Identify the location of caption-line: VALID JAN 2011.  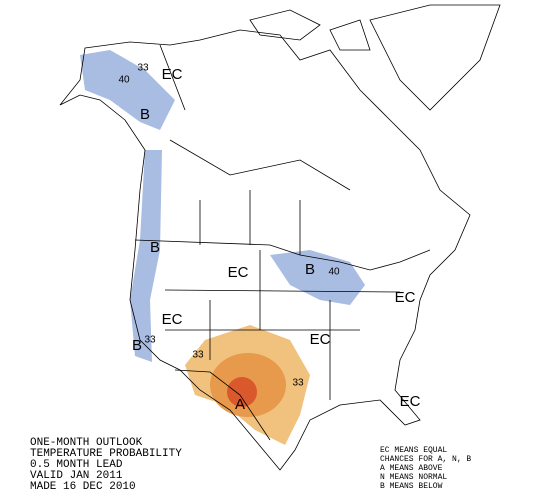
(76, 476).